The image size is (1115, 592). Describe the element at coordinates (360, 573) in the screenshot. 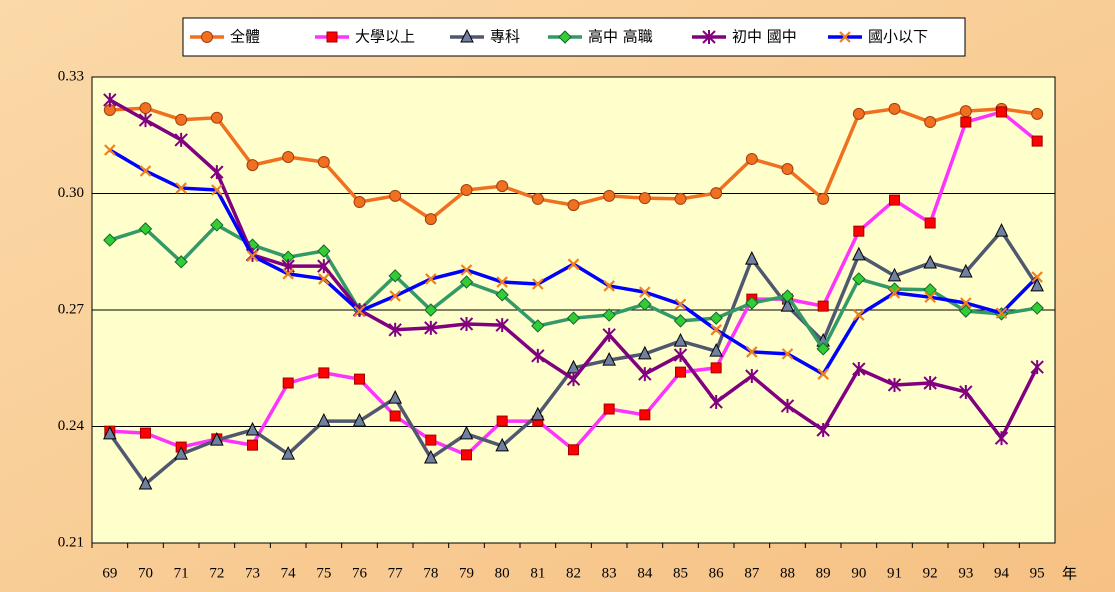

I see `x-tick-label: 76` at that location.